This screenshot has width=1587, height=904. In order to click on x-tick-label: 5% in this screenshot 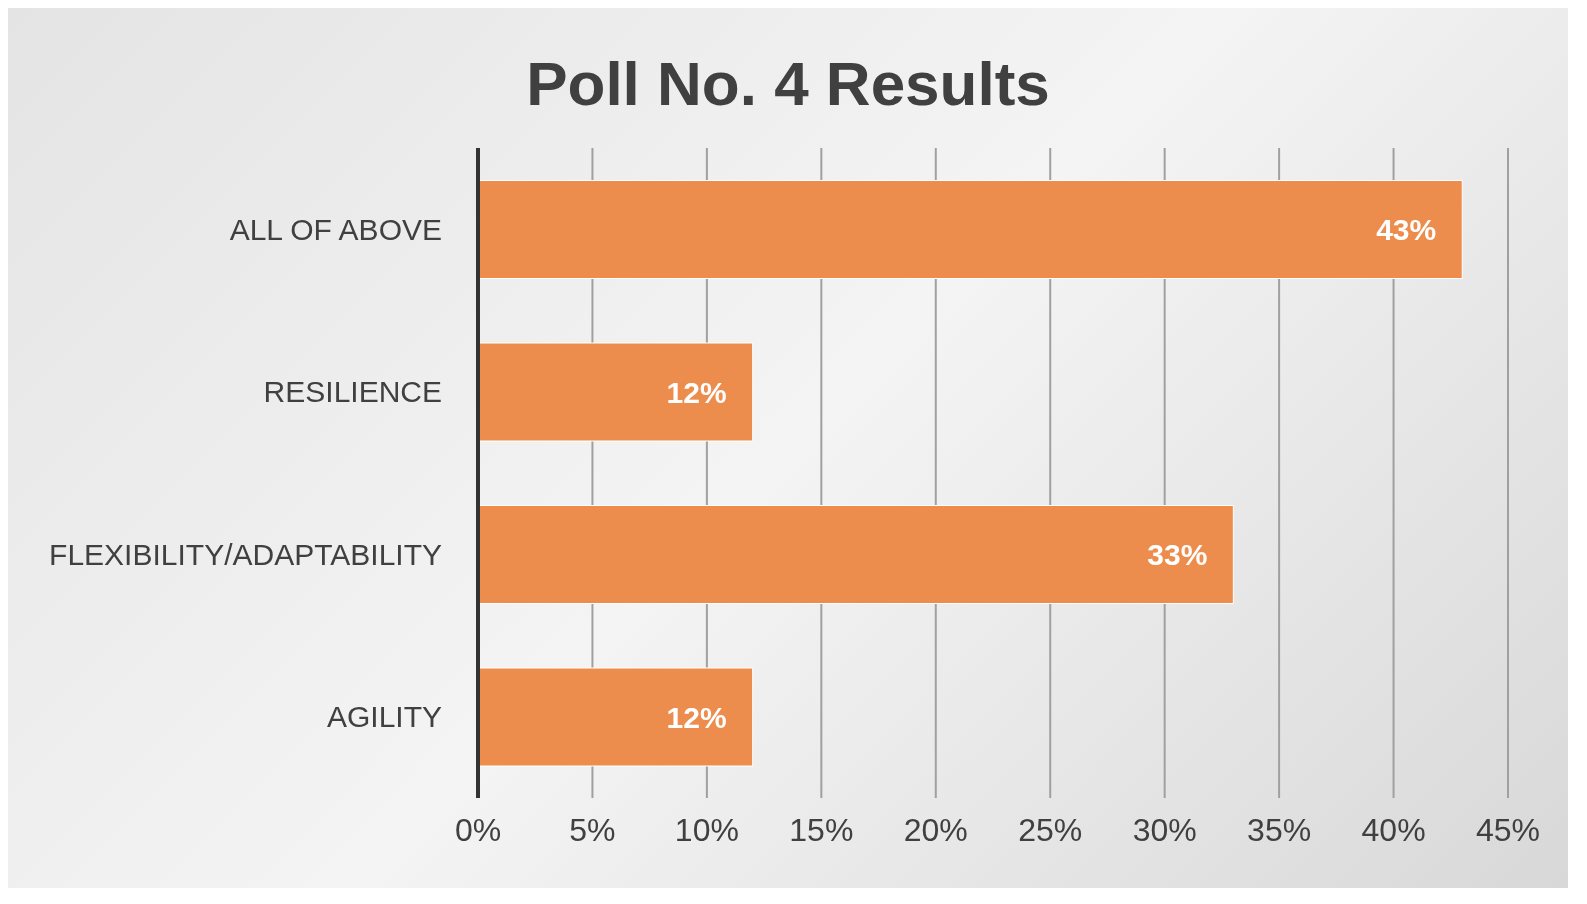, I will do `click(592, 829)`.